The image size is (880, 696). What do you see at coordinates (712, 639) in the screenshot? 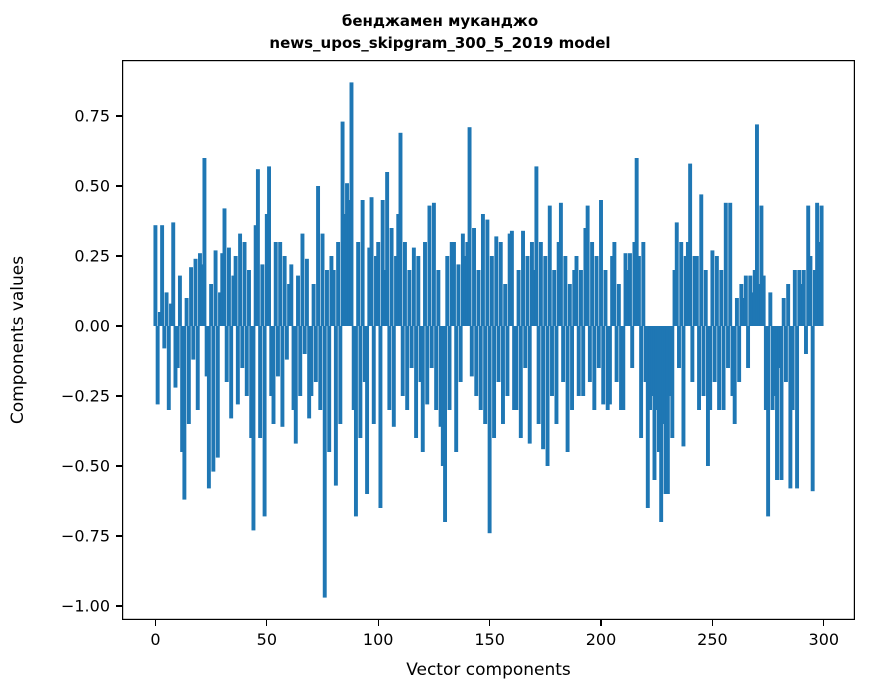
I see `x-tick-label: 250` at bounding box center [712, 639].